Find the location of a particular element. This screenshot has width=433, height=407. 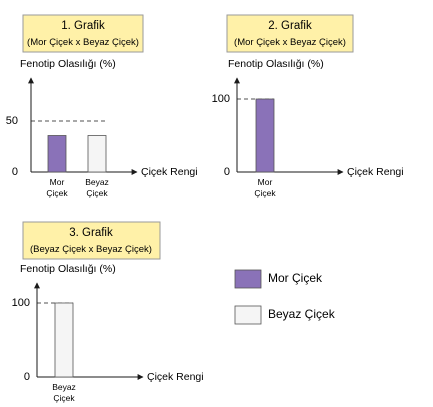

chart-2-ylabel: Fenotip Olasılığı (%) is located at coordinates (276, 64).